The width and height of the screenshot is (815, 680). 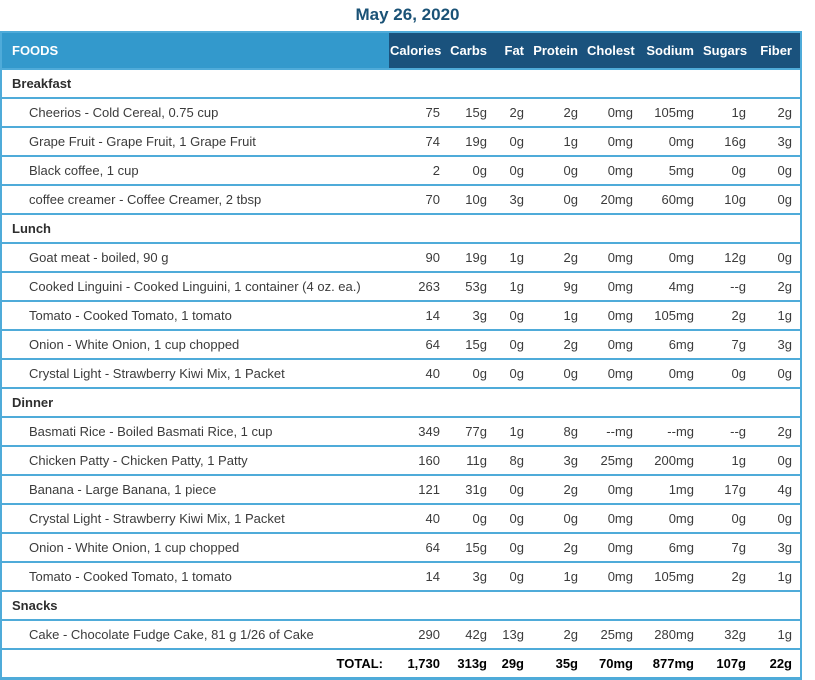 What do you see at coordinates (671, 635) in the screenshot?
I see `food-sodium: 280mg` at bounding box center [671, 635].